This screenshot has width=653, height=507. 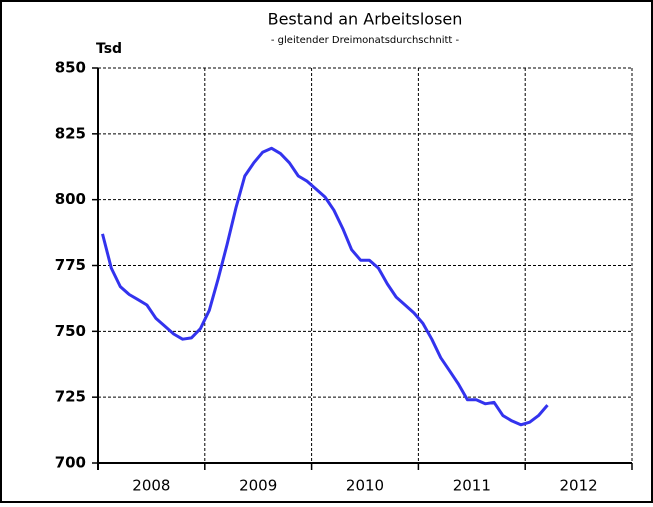 What do you see at coordinates (70, 199) in the screenshot?
I see `y-tick-label: 800` at bounding box center [70, 199].